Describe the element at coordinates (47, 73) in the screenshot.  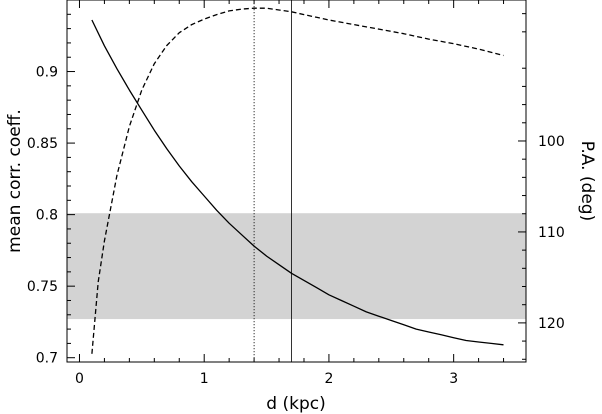
I see `y-tick-label: 0.9` at that location.